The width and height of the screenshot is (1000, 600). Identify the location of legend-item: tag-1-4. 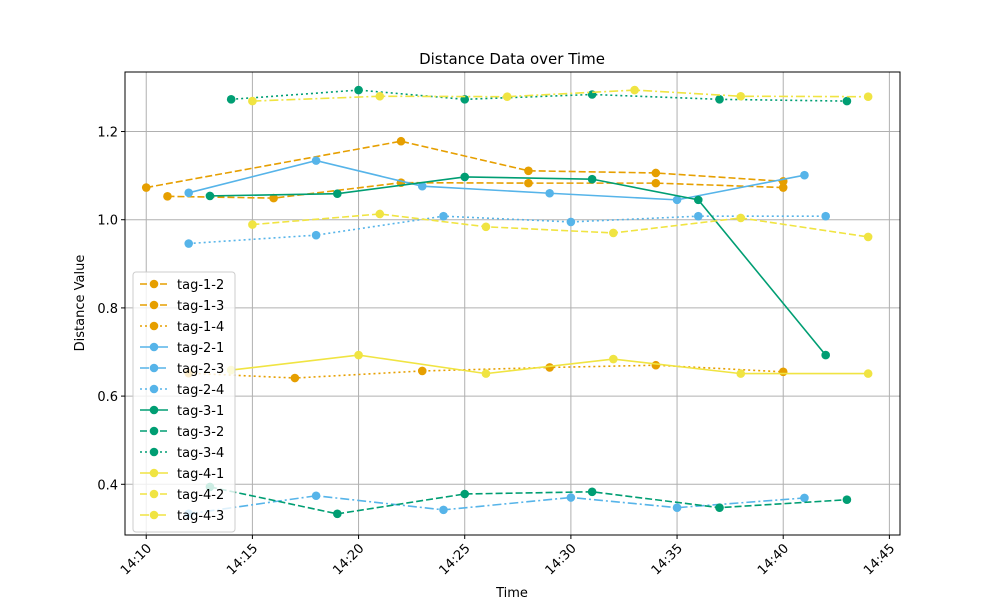
(182, 327).